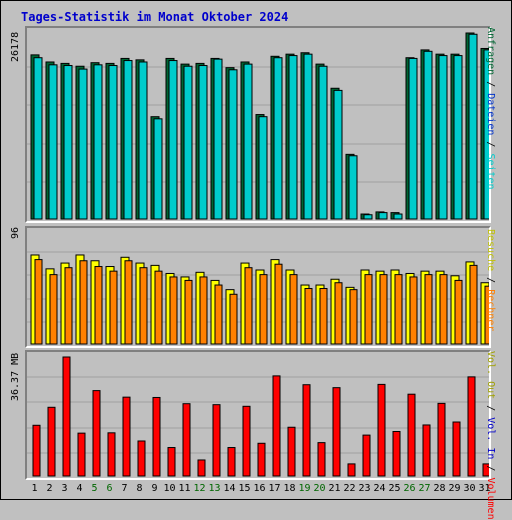 The image size is (512, 520). What do you see at coordinates (379, 488) in the screenshot?
I see `day-label-24: 24` at bounding box center [379, 488].